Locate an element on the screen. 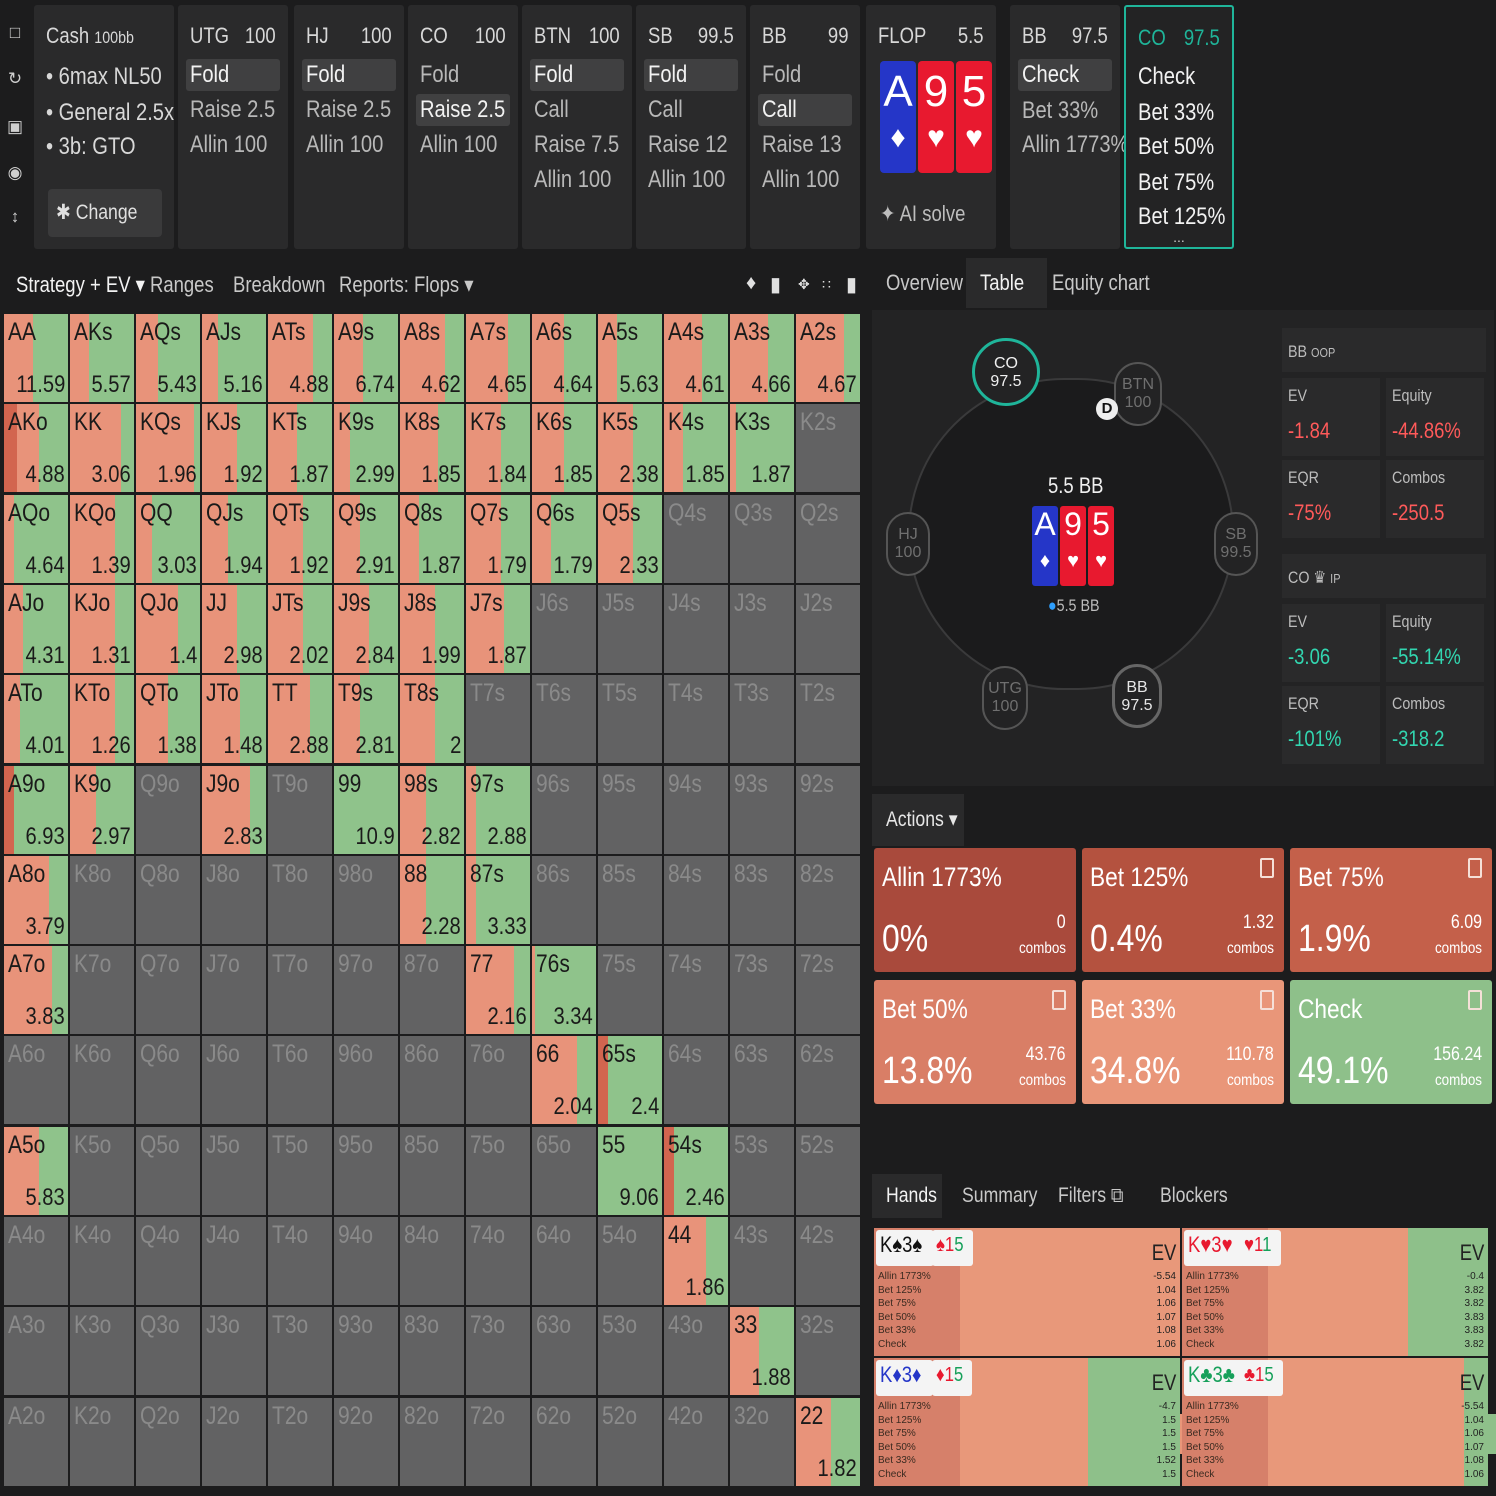  hand-cell: 53s is located at coordinates (762, 1170).